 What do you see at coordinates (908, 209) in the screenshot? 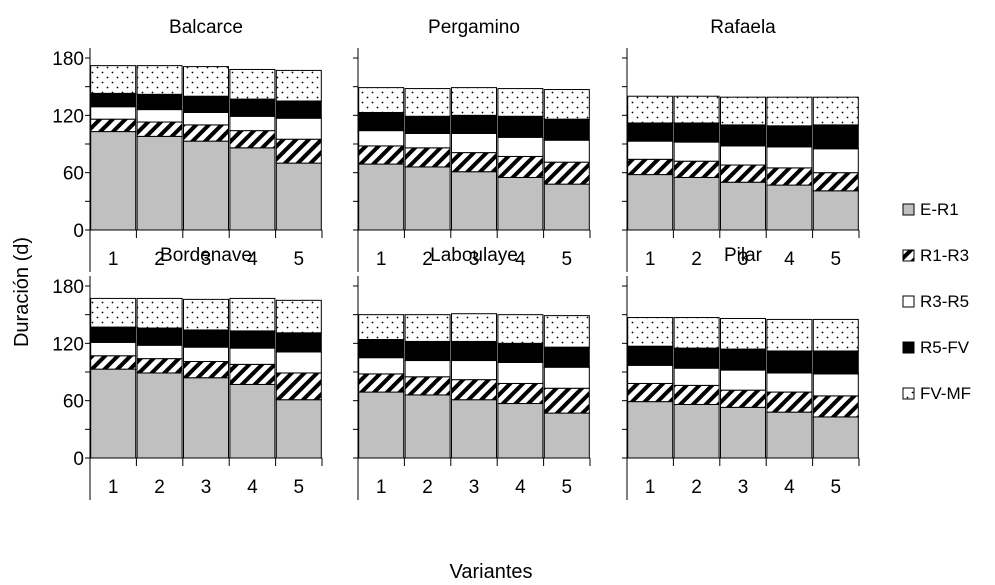
I see `legend-swatch-e-r1` at bounding box center [908, 209].